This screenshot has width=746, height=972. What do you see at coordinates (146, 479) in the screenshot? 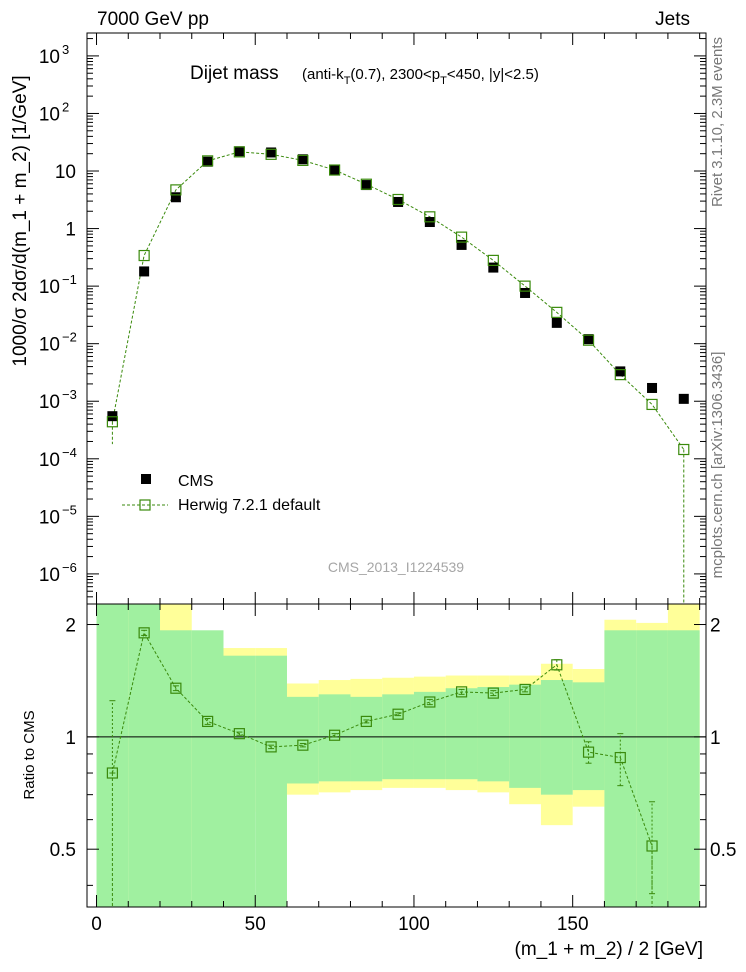
I see `legend-cms-marker` at bounding box center [146, 479].